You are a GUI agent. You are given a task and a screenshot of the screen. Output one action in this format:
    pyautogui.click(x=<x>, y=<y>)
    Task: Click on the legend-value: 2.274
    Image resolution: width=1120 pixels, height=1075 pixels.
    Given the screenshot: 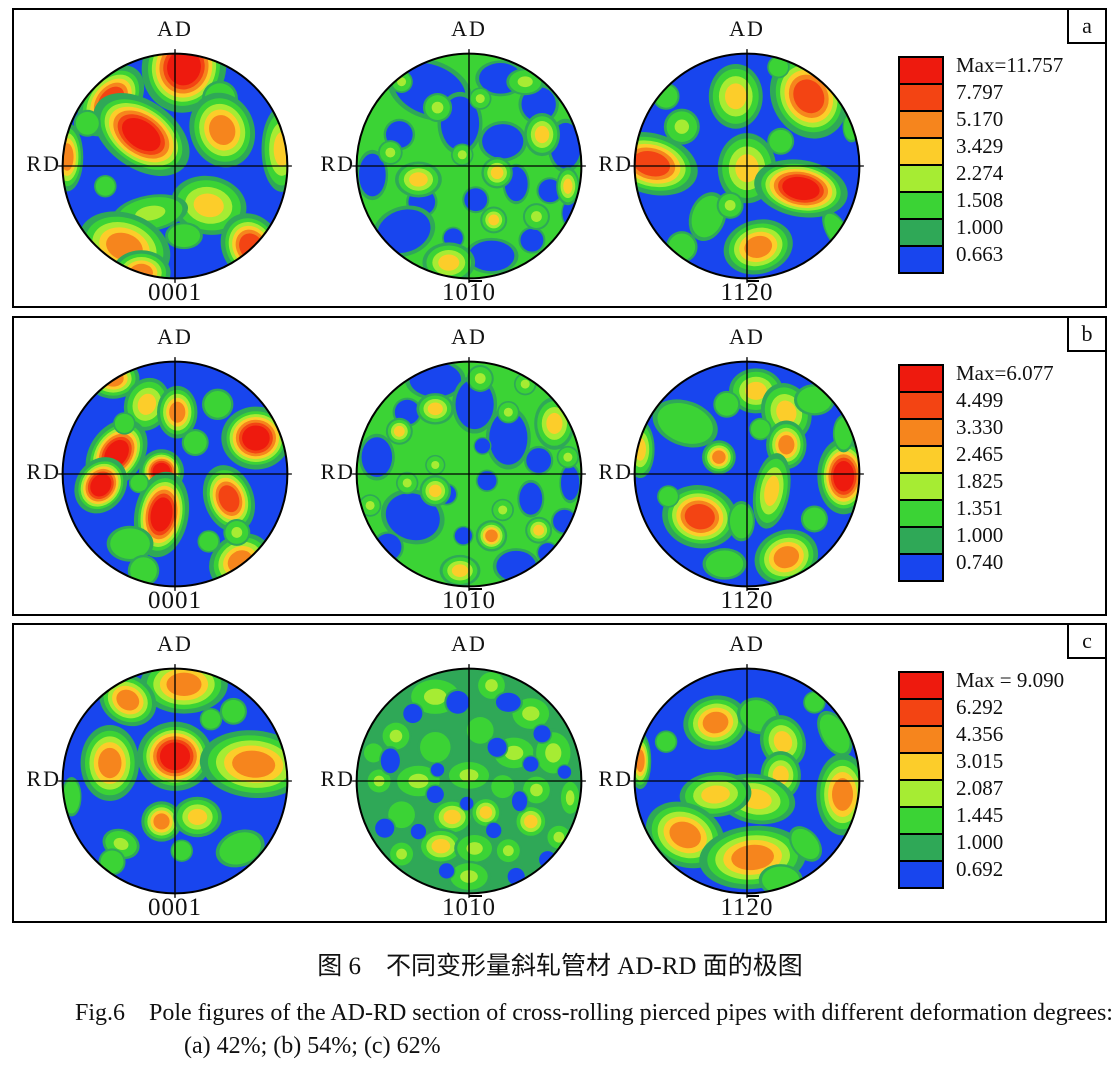 What is the action you would take?
    pyautogui.click(x=980, y=173)
    